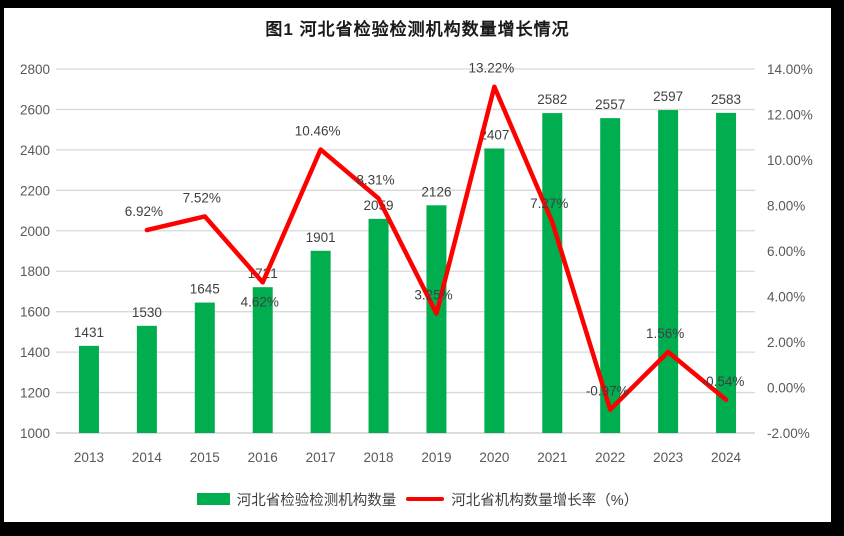  I want to click on x-axis-tick-label: 2013, so click(89, 457).